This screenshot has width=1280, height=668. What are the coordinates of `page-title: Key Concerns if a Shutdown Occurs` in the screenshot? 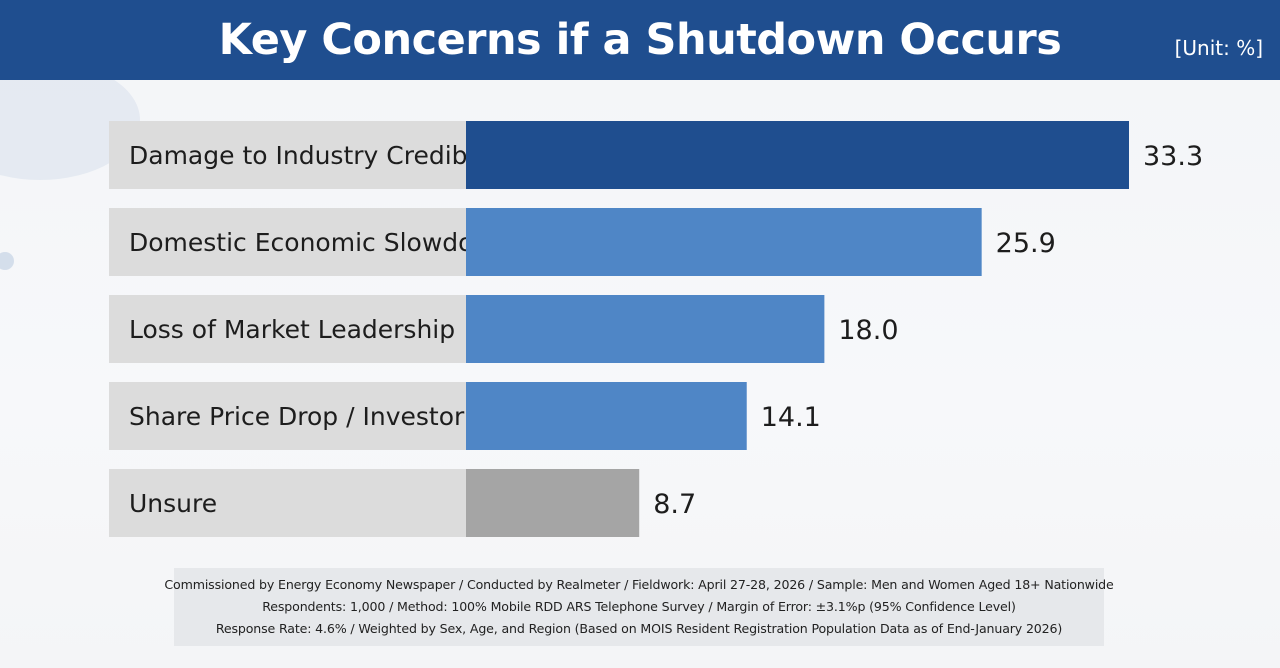 It's located at (640, 40).